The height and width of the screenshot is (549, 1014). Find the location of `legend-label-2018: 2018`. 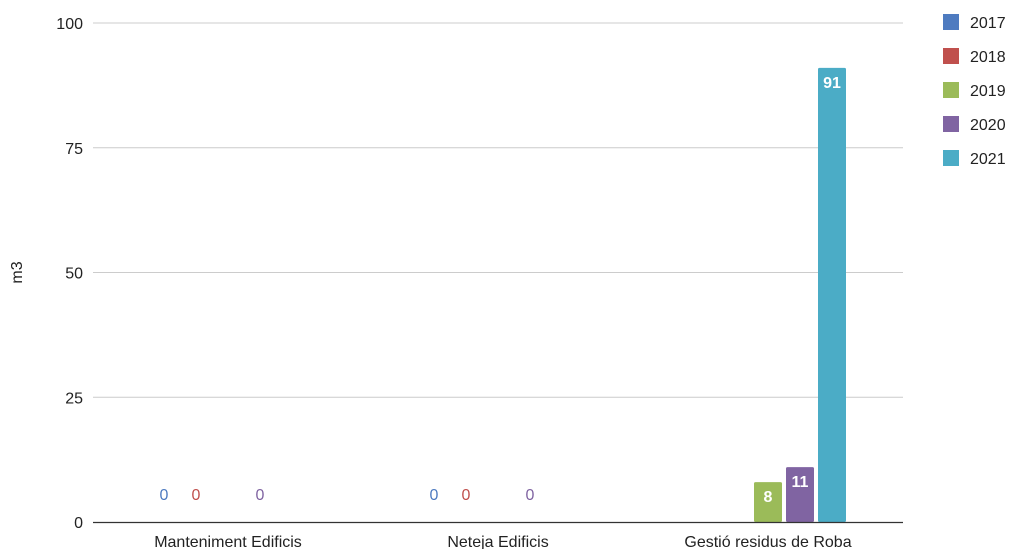

legend-label-2018: 2018 is located at coordinates (988, 57).